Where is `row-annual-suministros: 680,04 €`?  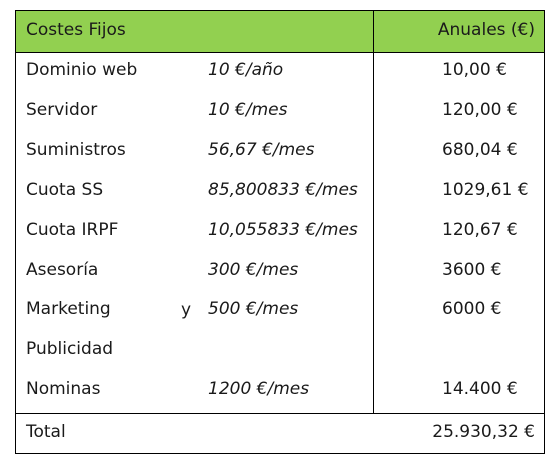 row-annual-suministros: 680,04 € is located at coordinates (480, 150).